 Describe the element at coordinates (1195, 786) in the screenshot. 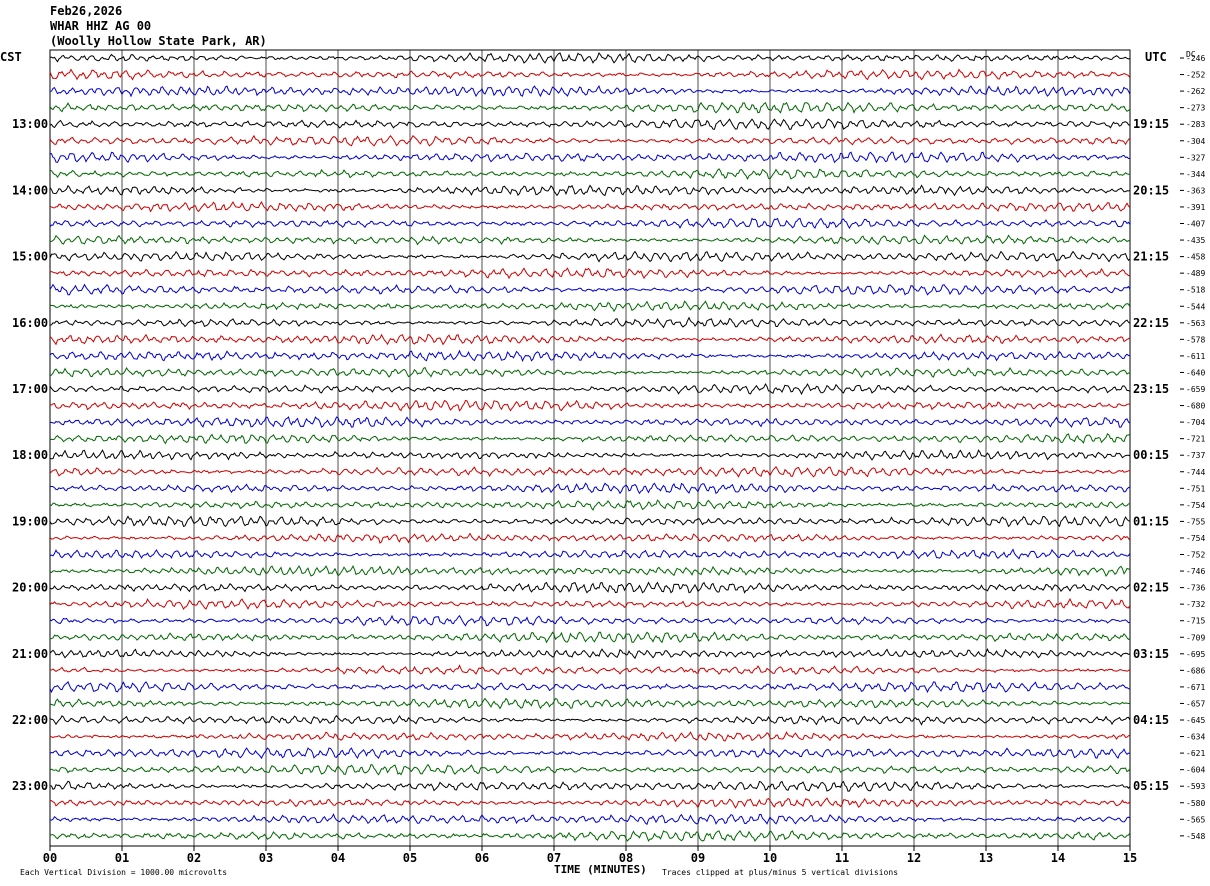

I see `dc-offset-label: -593` at that location.